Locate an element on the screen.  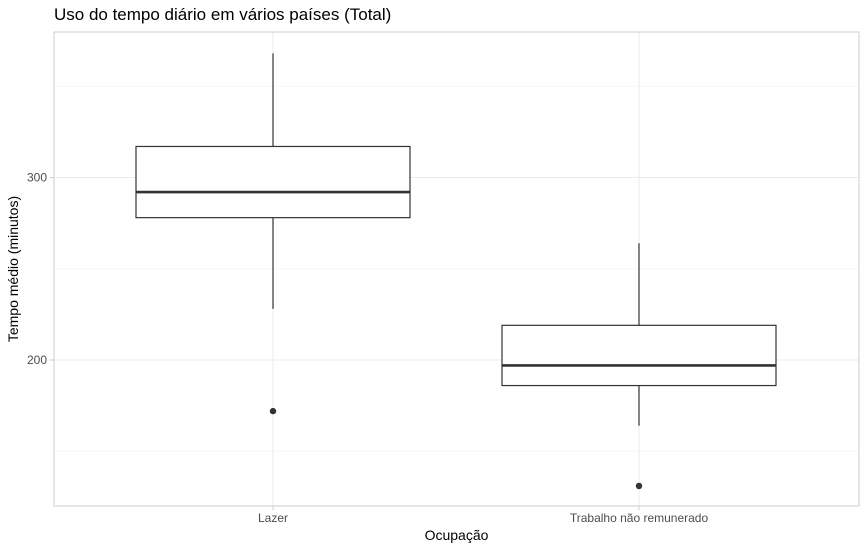
y-tick-label: 300 is located at coordinates (37, 178).